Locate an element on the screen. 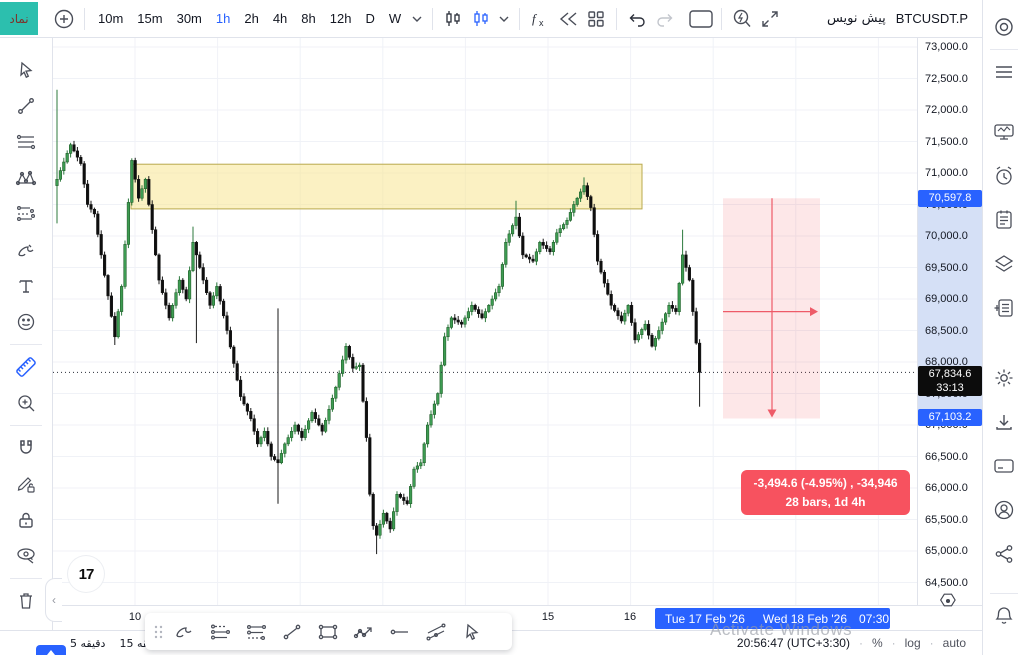  time-tick: 15 is located at coordinates (548, 617).